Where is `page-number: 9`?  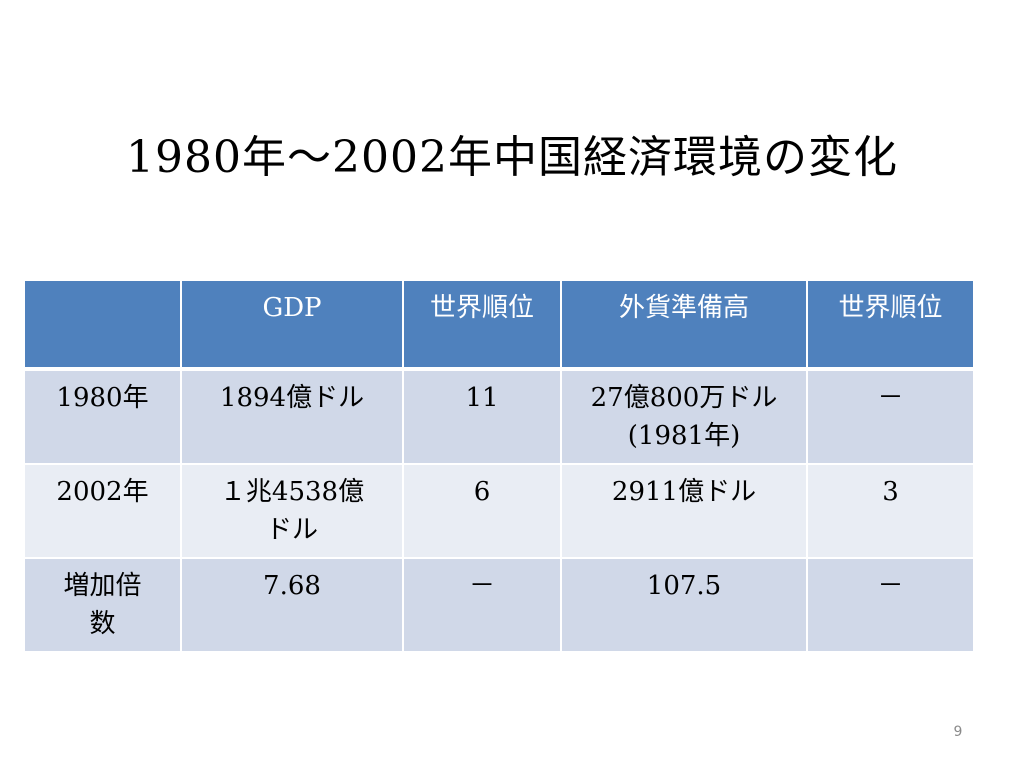
page-number: 9 is located at coordinates (958, 732).